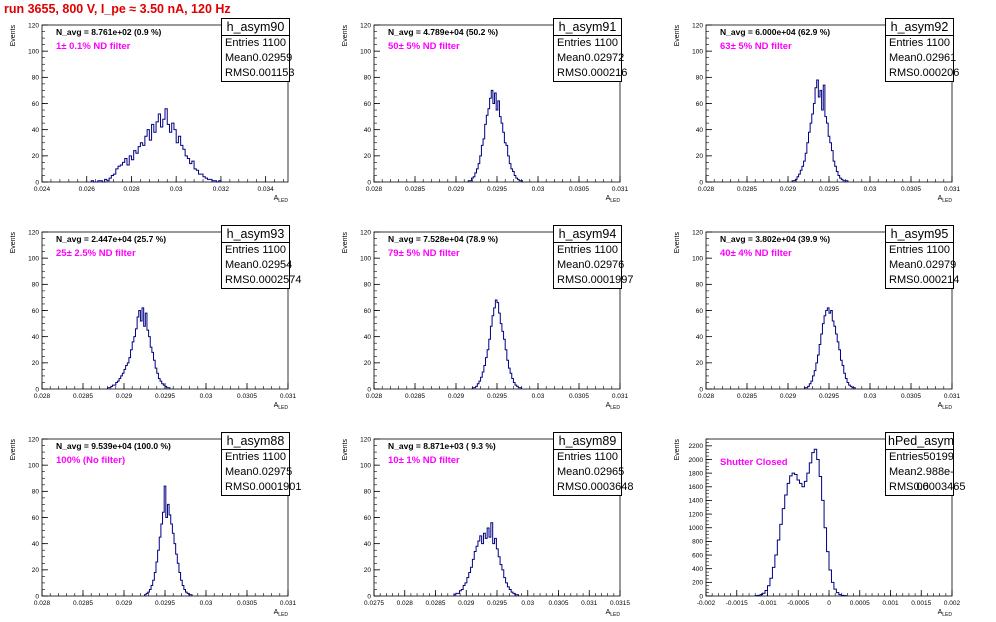 This screenshot has height=622, width=996. I want to click on stats-row-rms: RMS 0.001153, so click(258, 73).